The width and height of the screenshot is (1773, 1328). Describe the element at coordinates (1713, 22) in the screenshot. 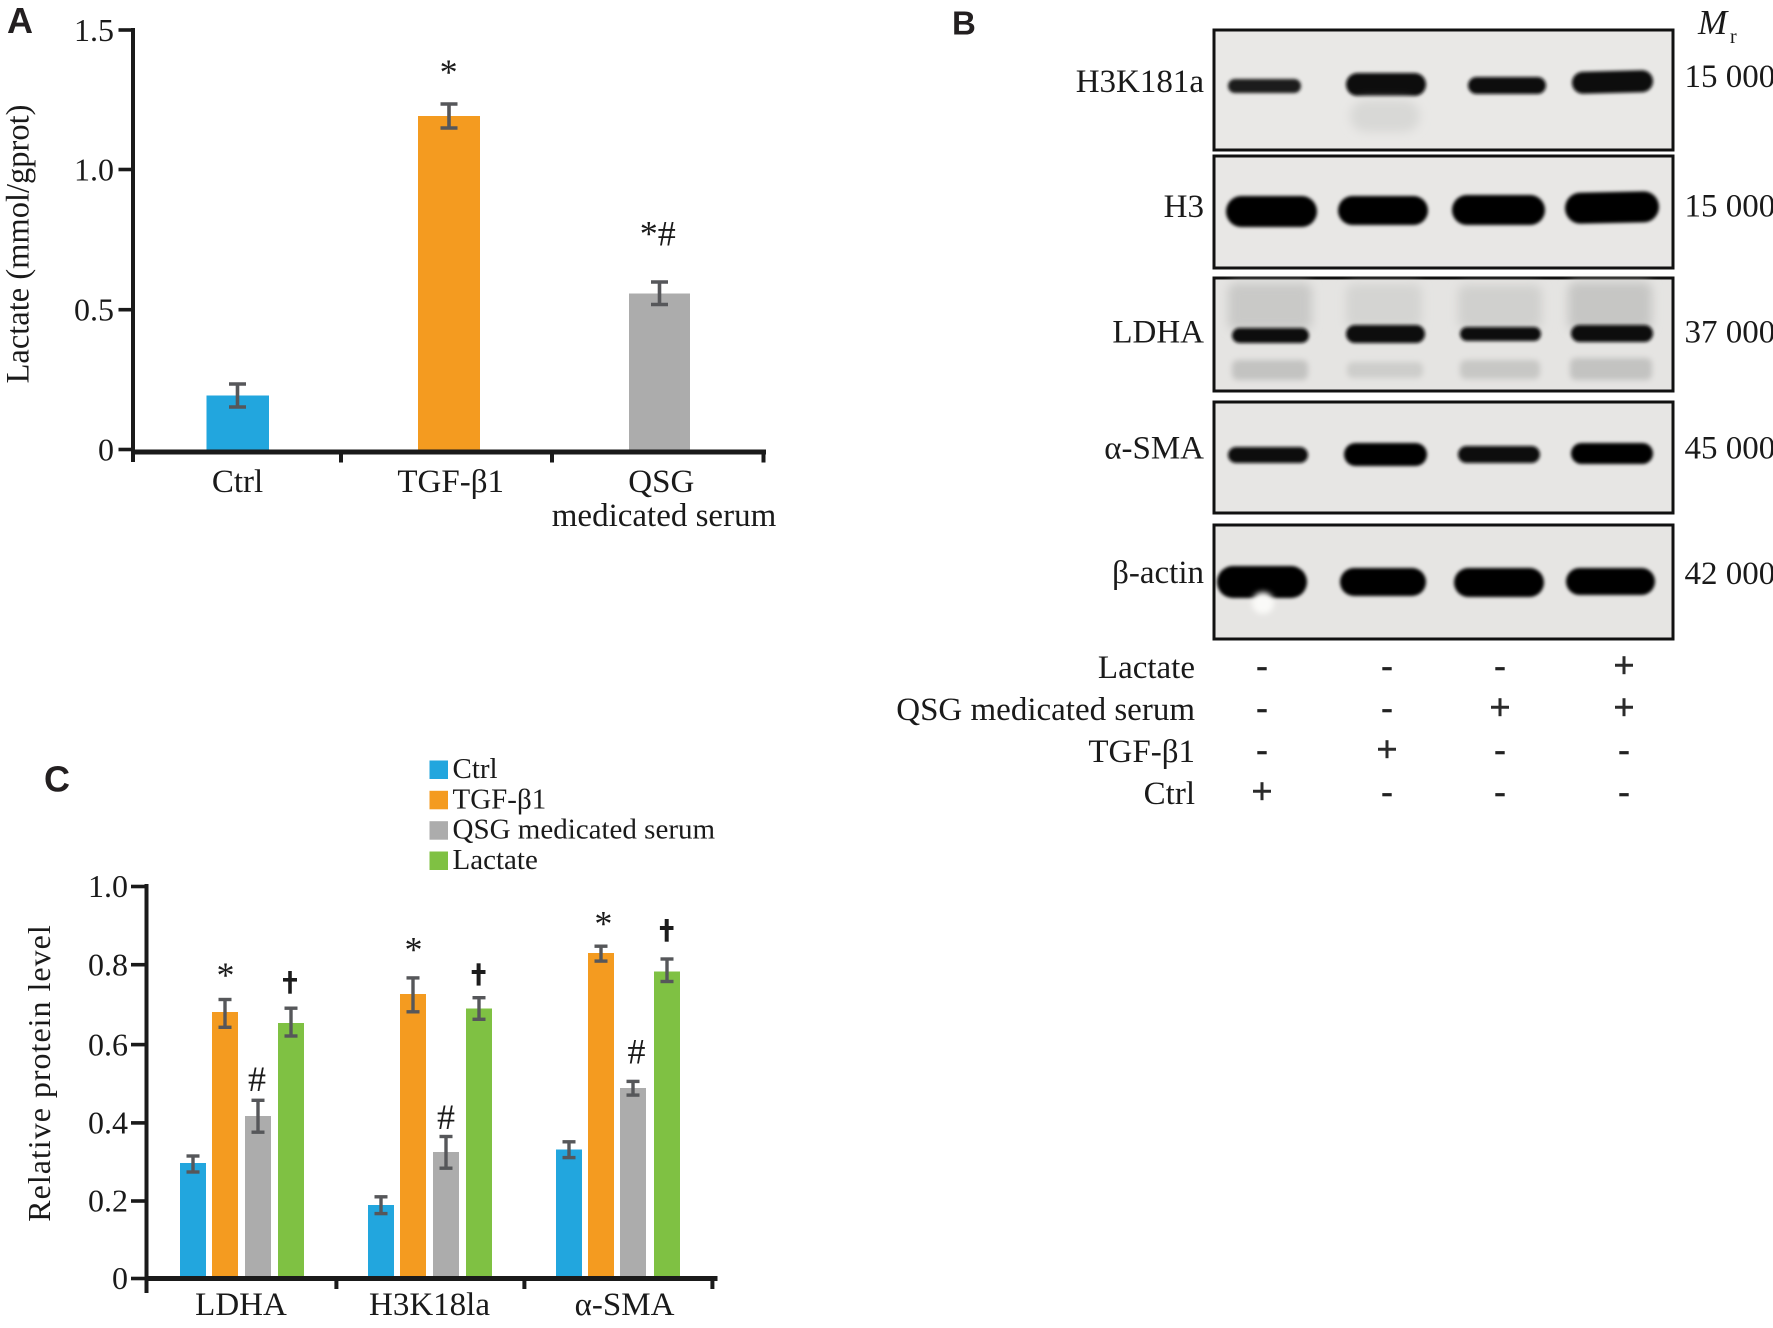

I see `svg-text: M` at that location.